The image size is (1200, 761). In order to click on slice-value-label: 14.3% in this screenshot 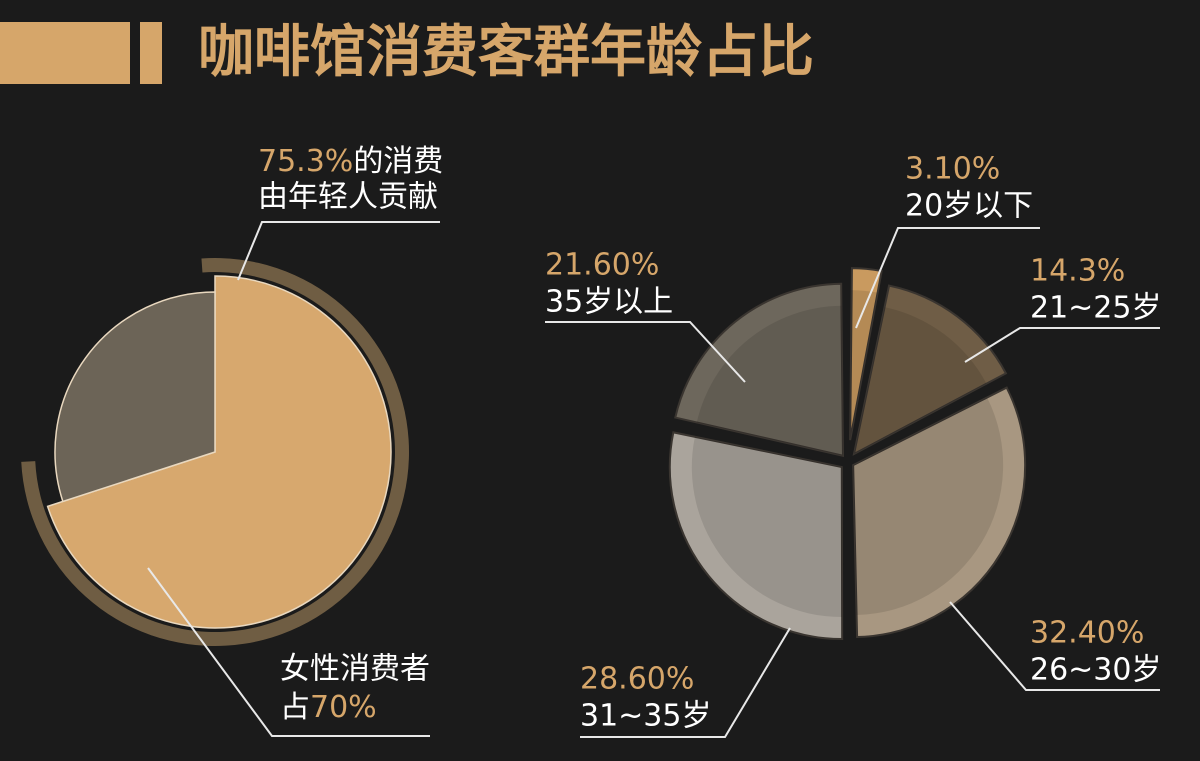, I will do `click(1077, 271)`.